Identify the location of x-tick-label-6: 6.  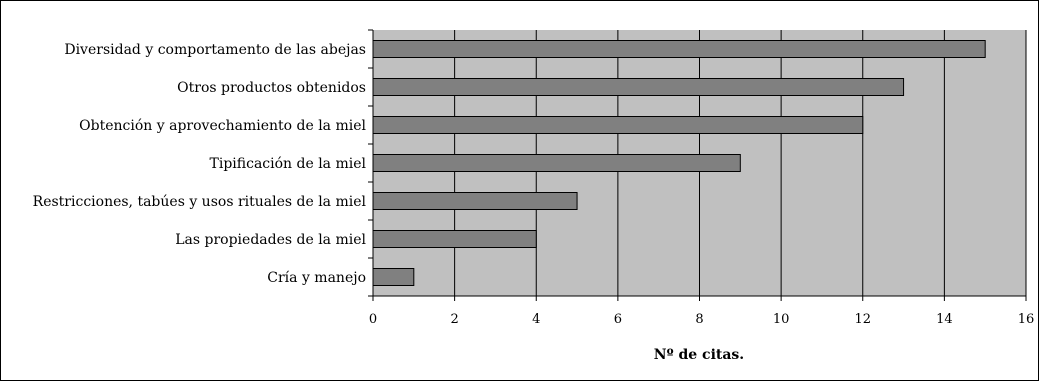
(618, 319).